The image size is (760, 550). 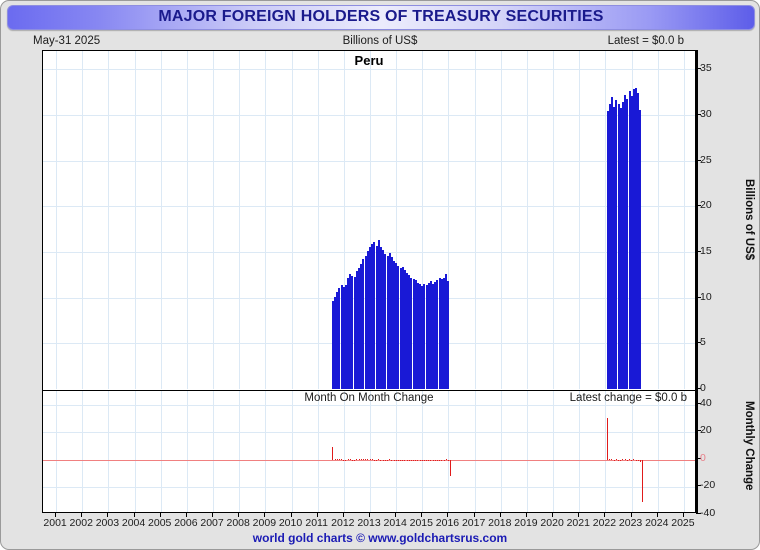 What do you see at coordinates (703, 342) in the screenshot?
I see `y-tick-label: 5` at bounding box center [703, 342].